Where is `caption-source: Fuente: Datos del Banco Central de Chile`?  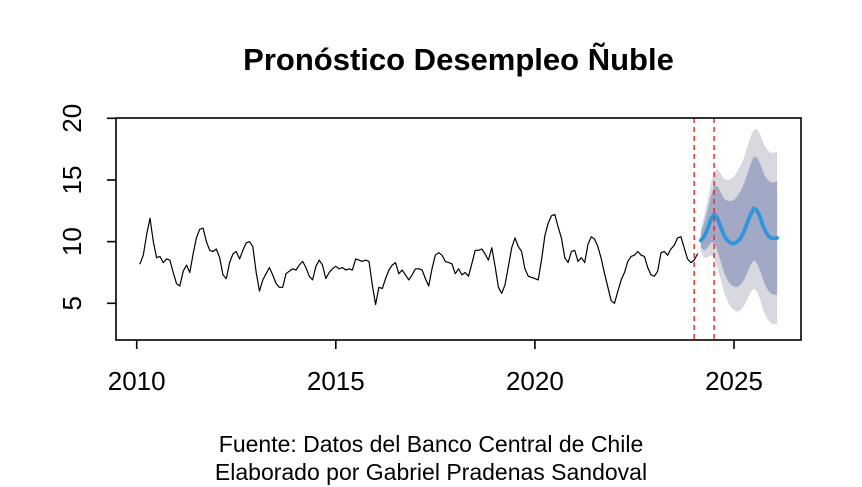 caption-source: Fuente: Datos del Banco Central de Chile is located at coordinates (431, 444).